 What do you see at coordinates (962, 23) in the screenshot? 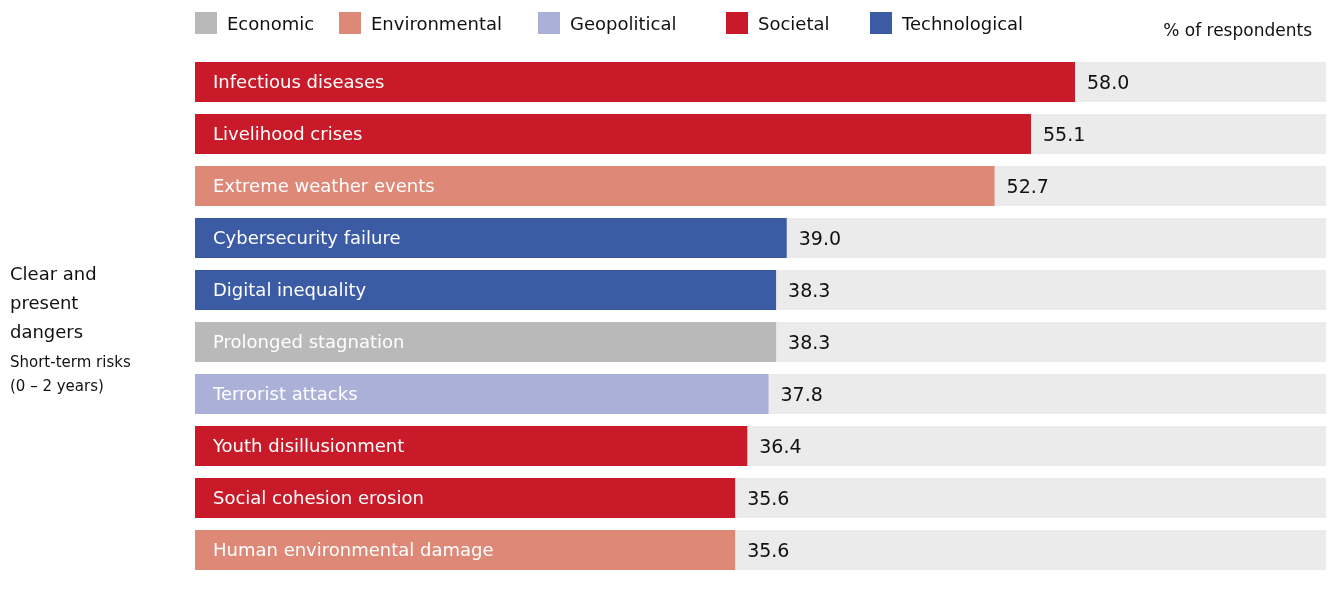
I see `legend-label: Technological` at bounding box center [962, 23].